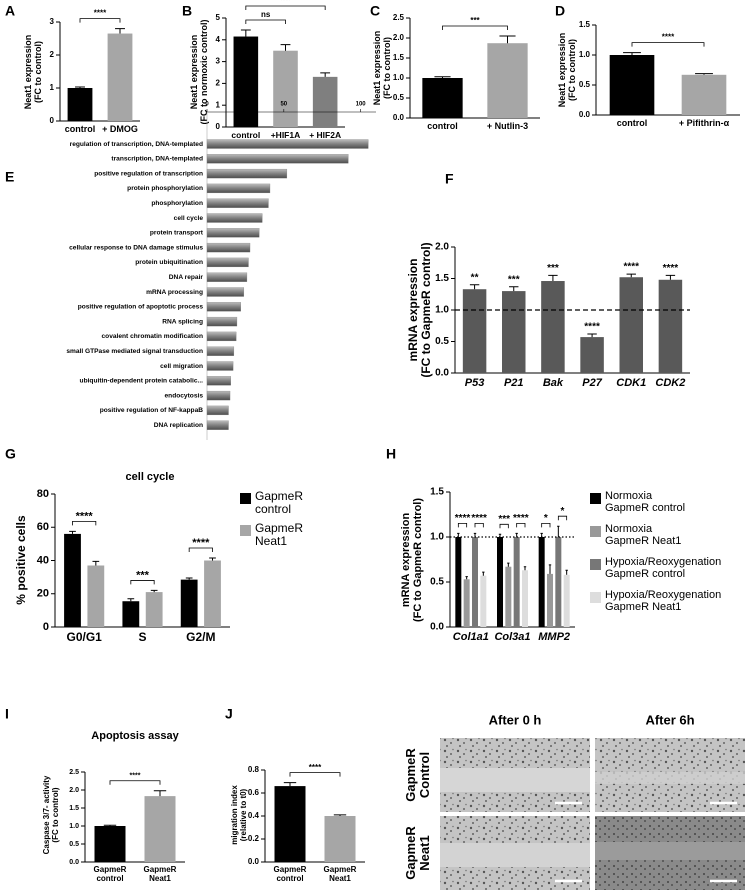 The width and height of the screenshot is (745, 896). I want to click on category-label: cell migration, so click(181, 366).